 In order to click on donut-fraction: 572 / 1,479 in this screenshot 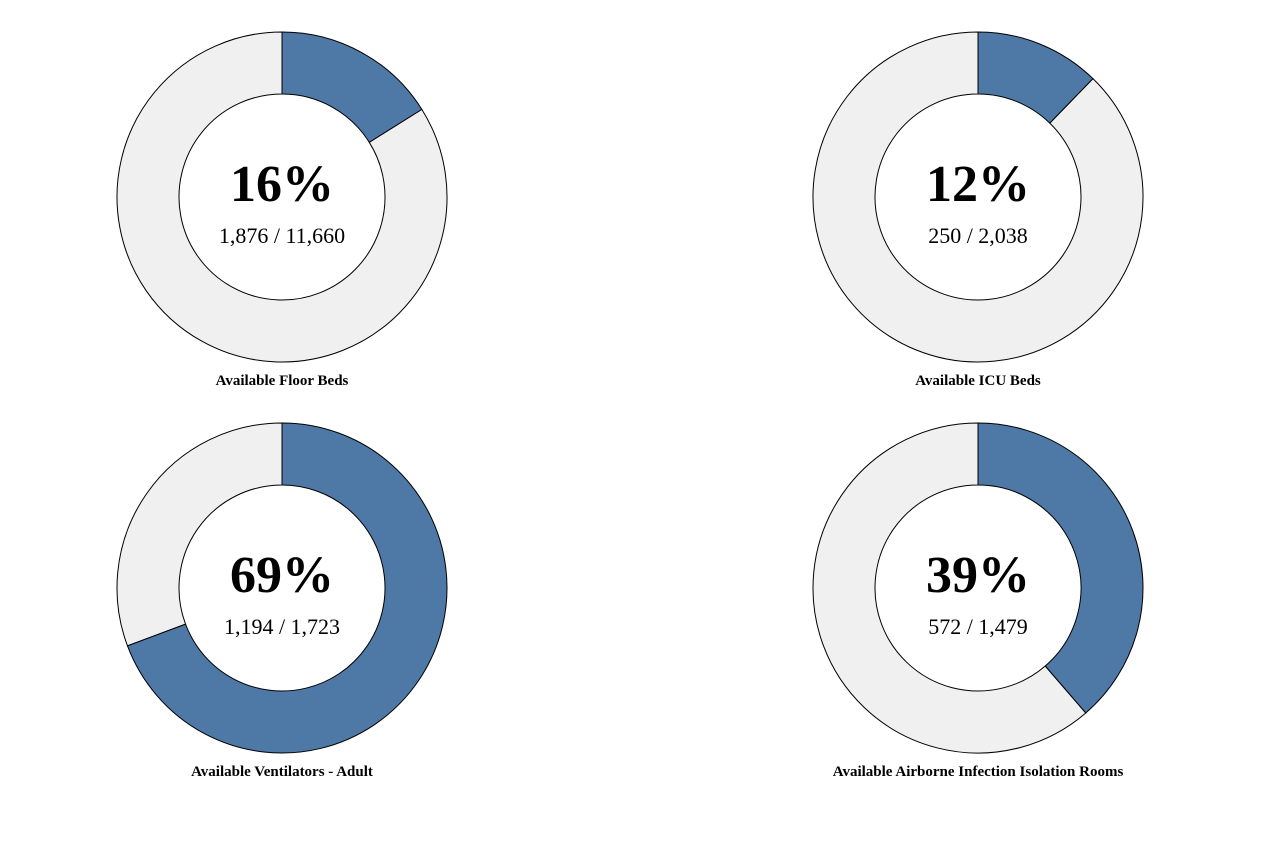, I will do `click(978, 626)`.